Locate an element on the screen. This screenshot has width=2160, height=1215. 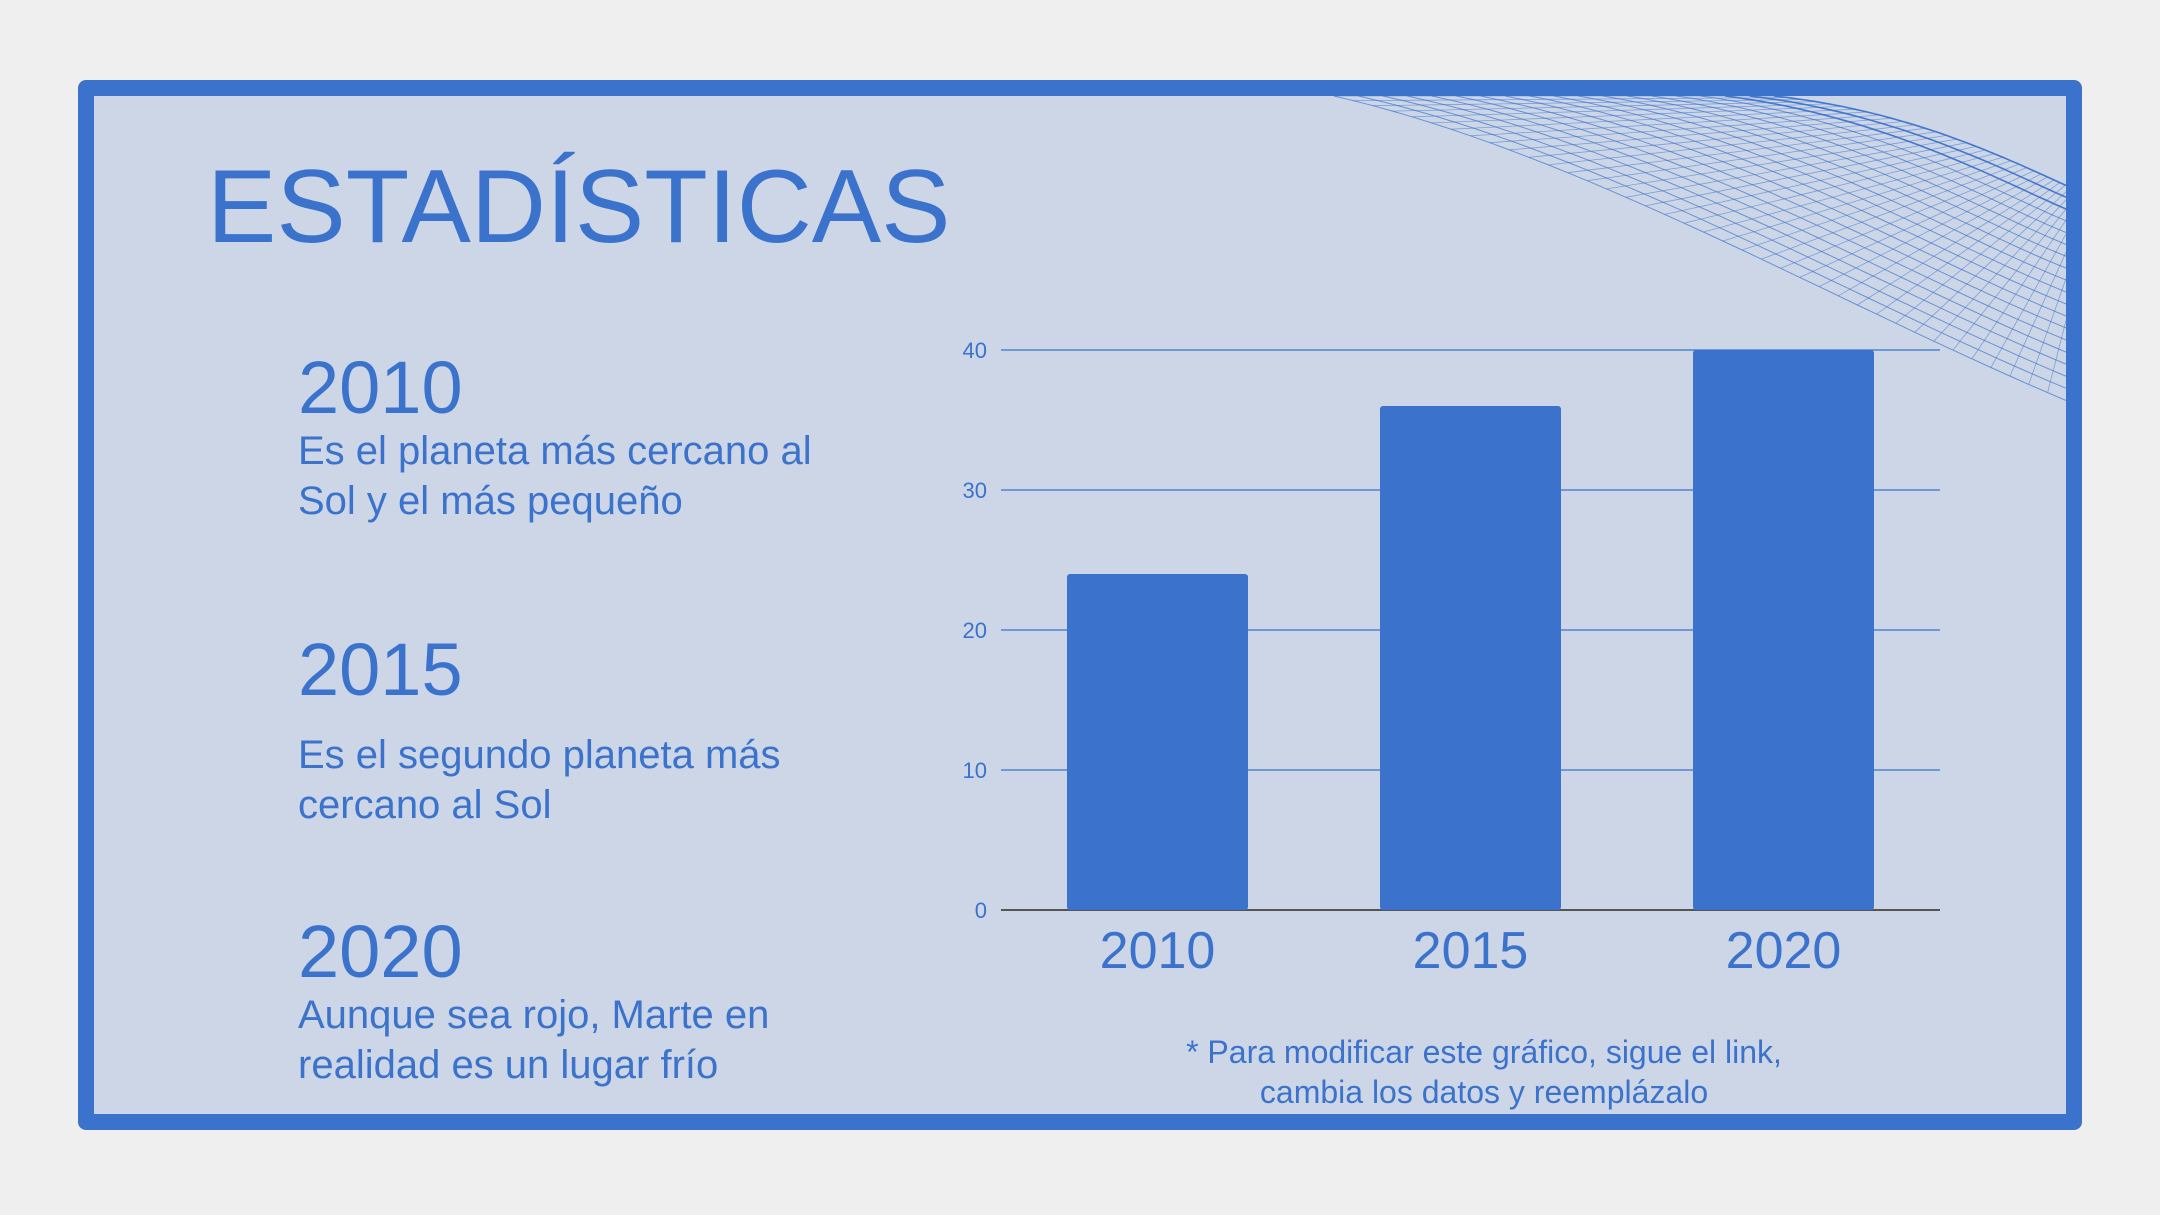
entry-year: 2020 is located at coordinates (380, 951).